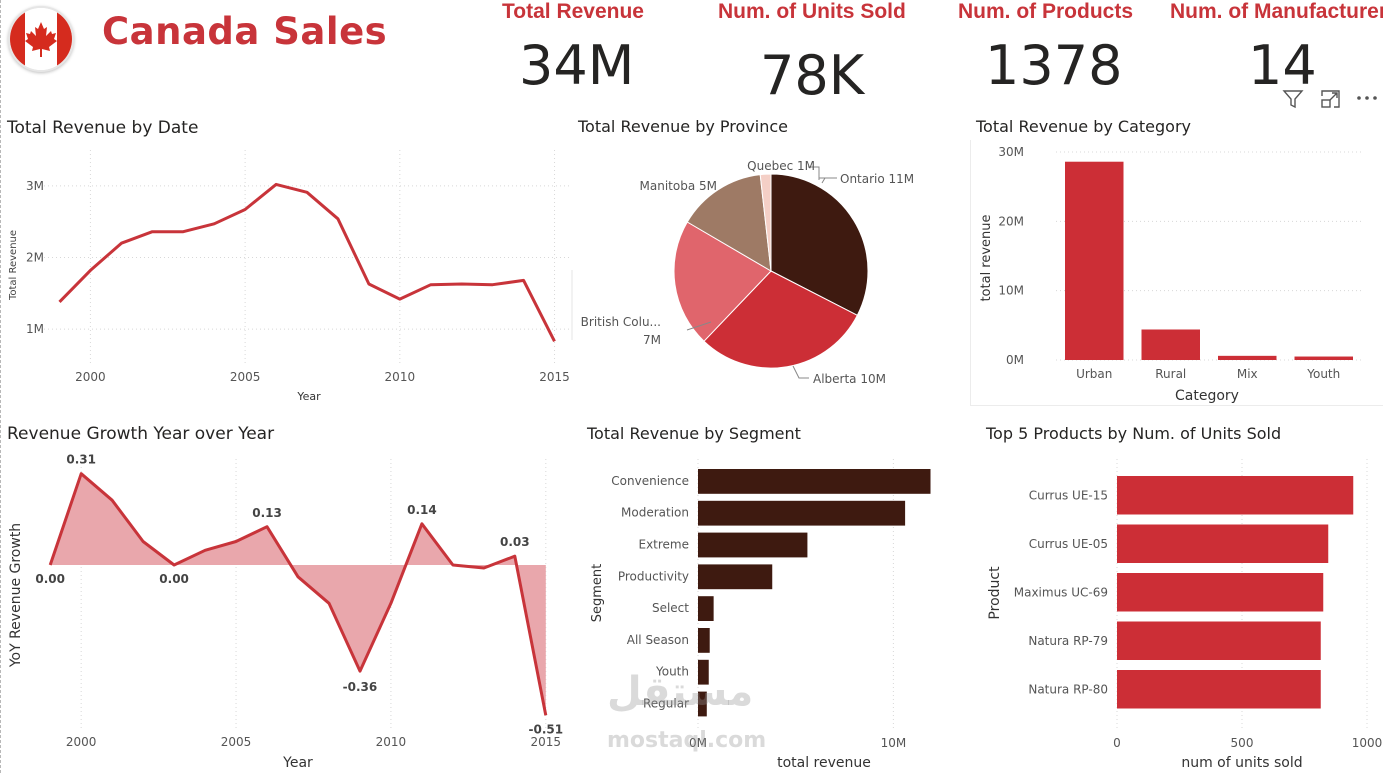 This screenshot has height=773, width=1383. Describe the element at coordinates (780, 319) in the screenshot. I see `pie-slice-alberta` at that location.